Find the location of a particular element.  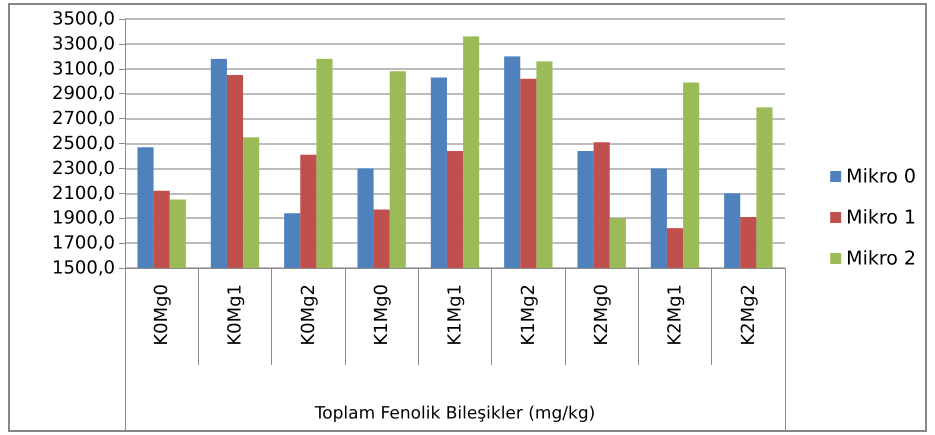

x-tick-label: K0Mg0 is located at coordinates (161, 315).